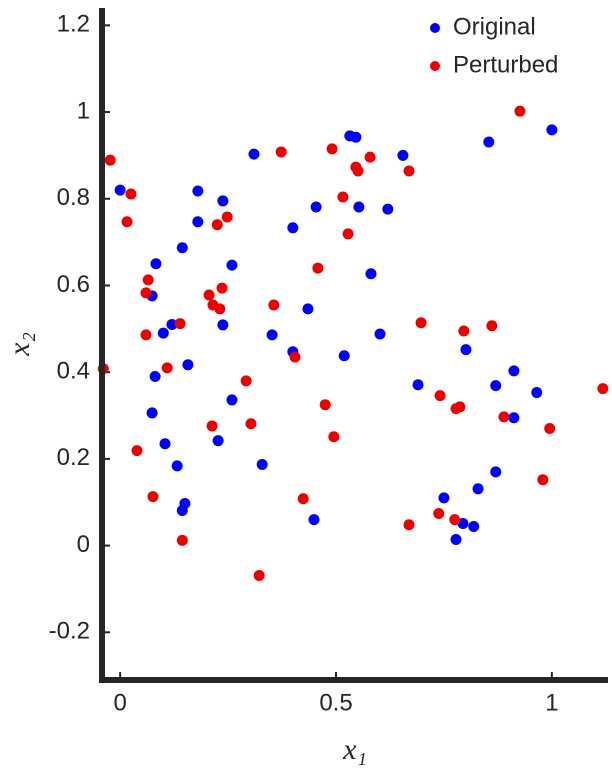 This screenshot has width=612, height=773. Describe the element at coordinates (73, 24) in the screenshot. I see `y-tick-label: 1.2` at that location.